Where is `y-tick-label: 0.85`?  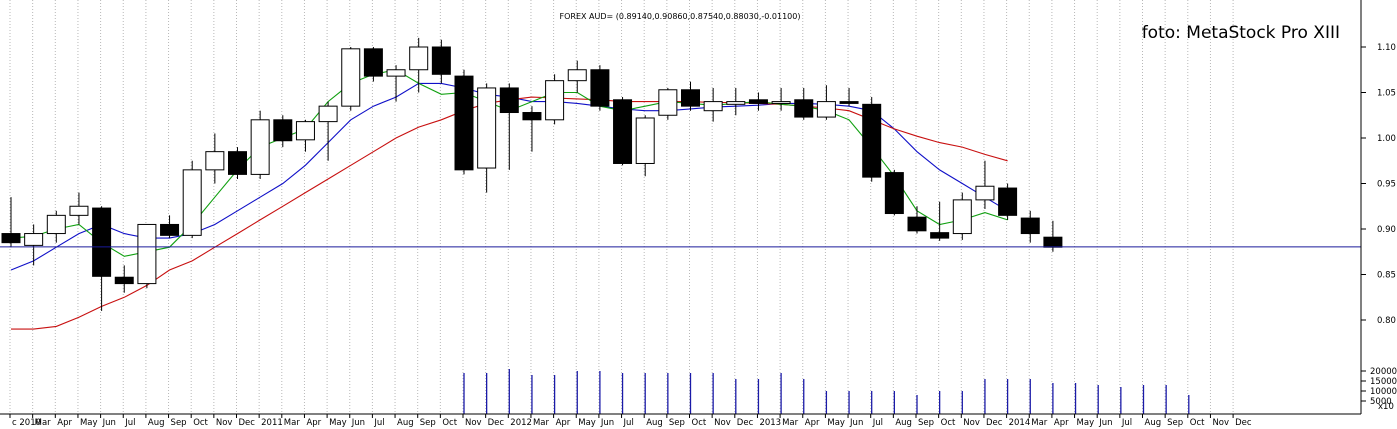
y-tick-label: 0.85 is located at coordinates (1386, 276).